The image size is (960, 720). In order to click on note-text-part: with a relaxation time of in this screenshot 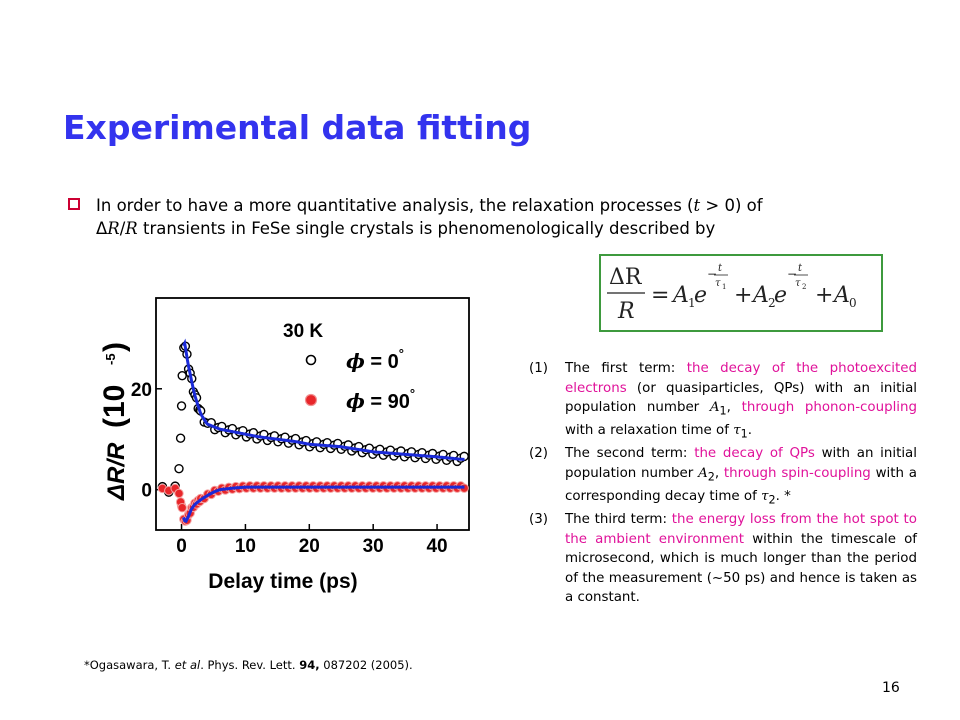, I will do `click(649, 431)`.